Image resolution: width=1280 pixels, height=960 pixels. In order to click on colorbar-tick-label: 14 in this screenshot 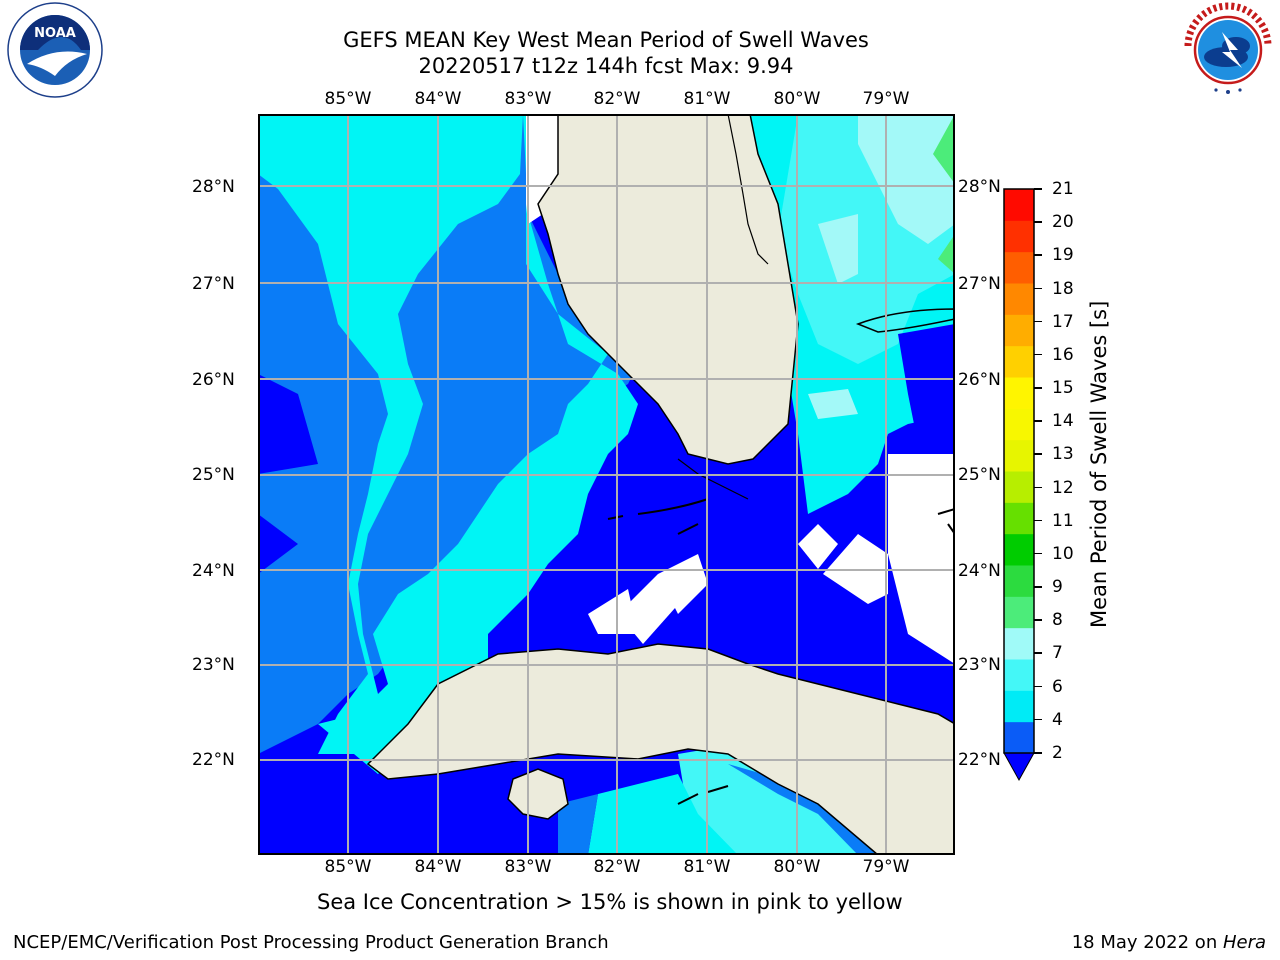, I will do `click(1063, 421)`.